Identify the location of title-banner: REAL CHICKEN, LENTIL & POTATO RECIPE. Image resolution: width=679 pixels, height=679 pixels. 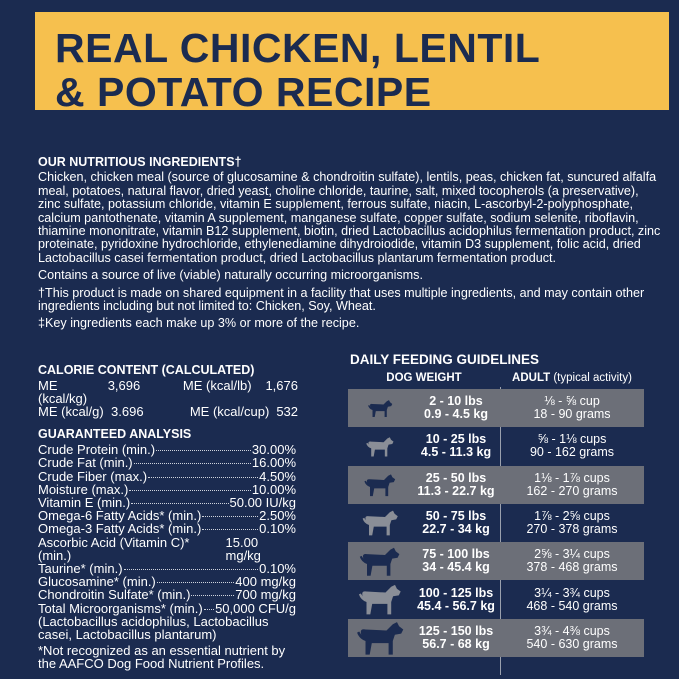
(352, 63).